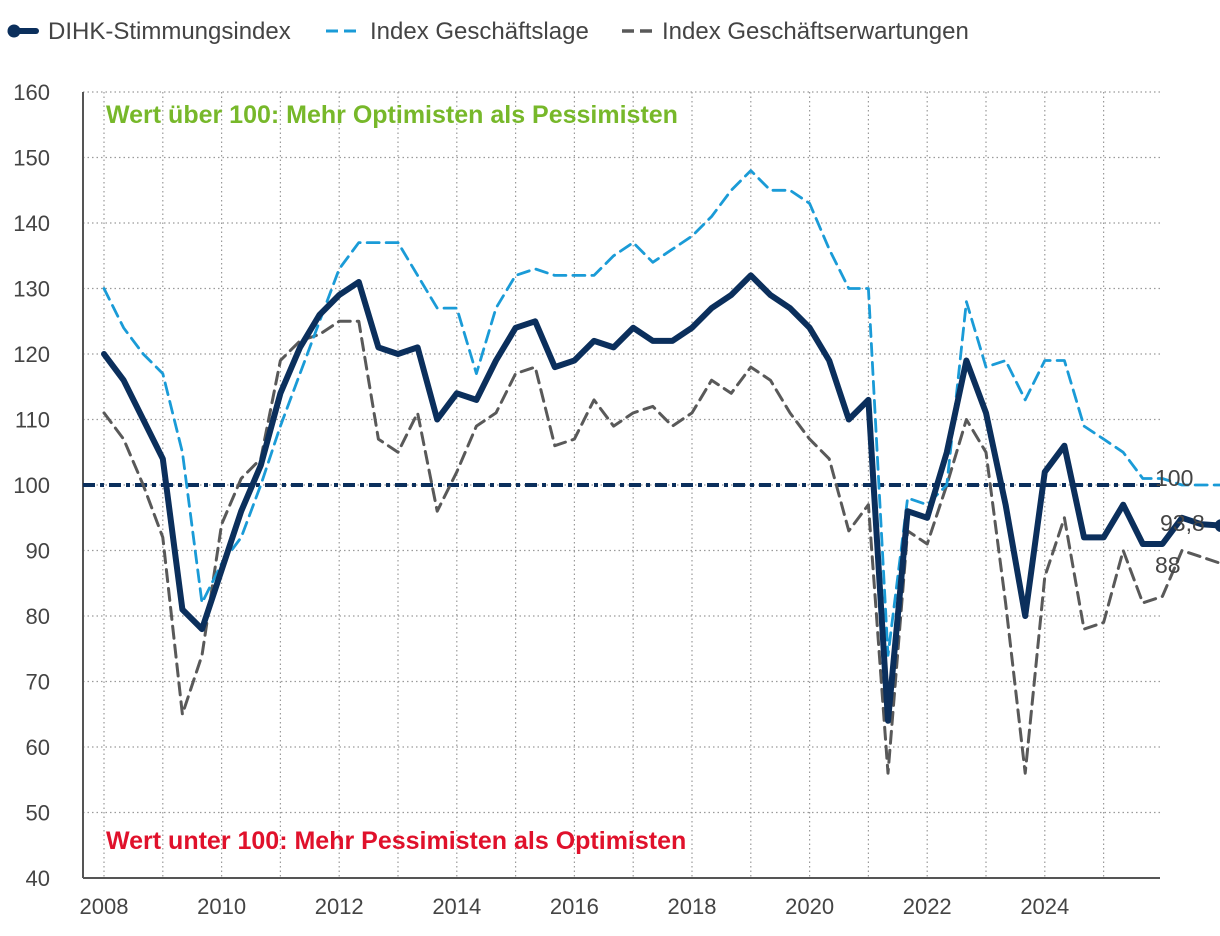  I want to click on legend-label-geschaeftserwartungen: Index Geschäftserwartungen, so click(815, 31).